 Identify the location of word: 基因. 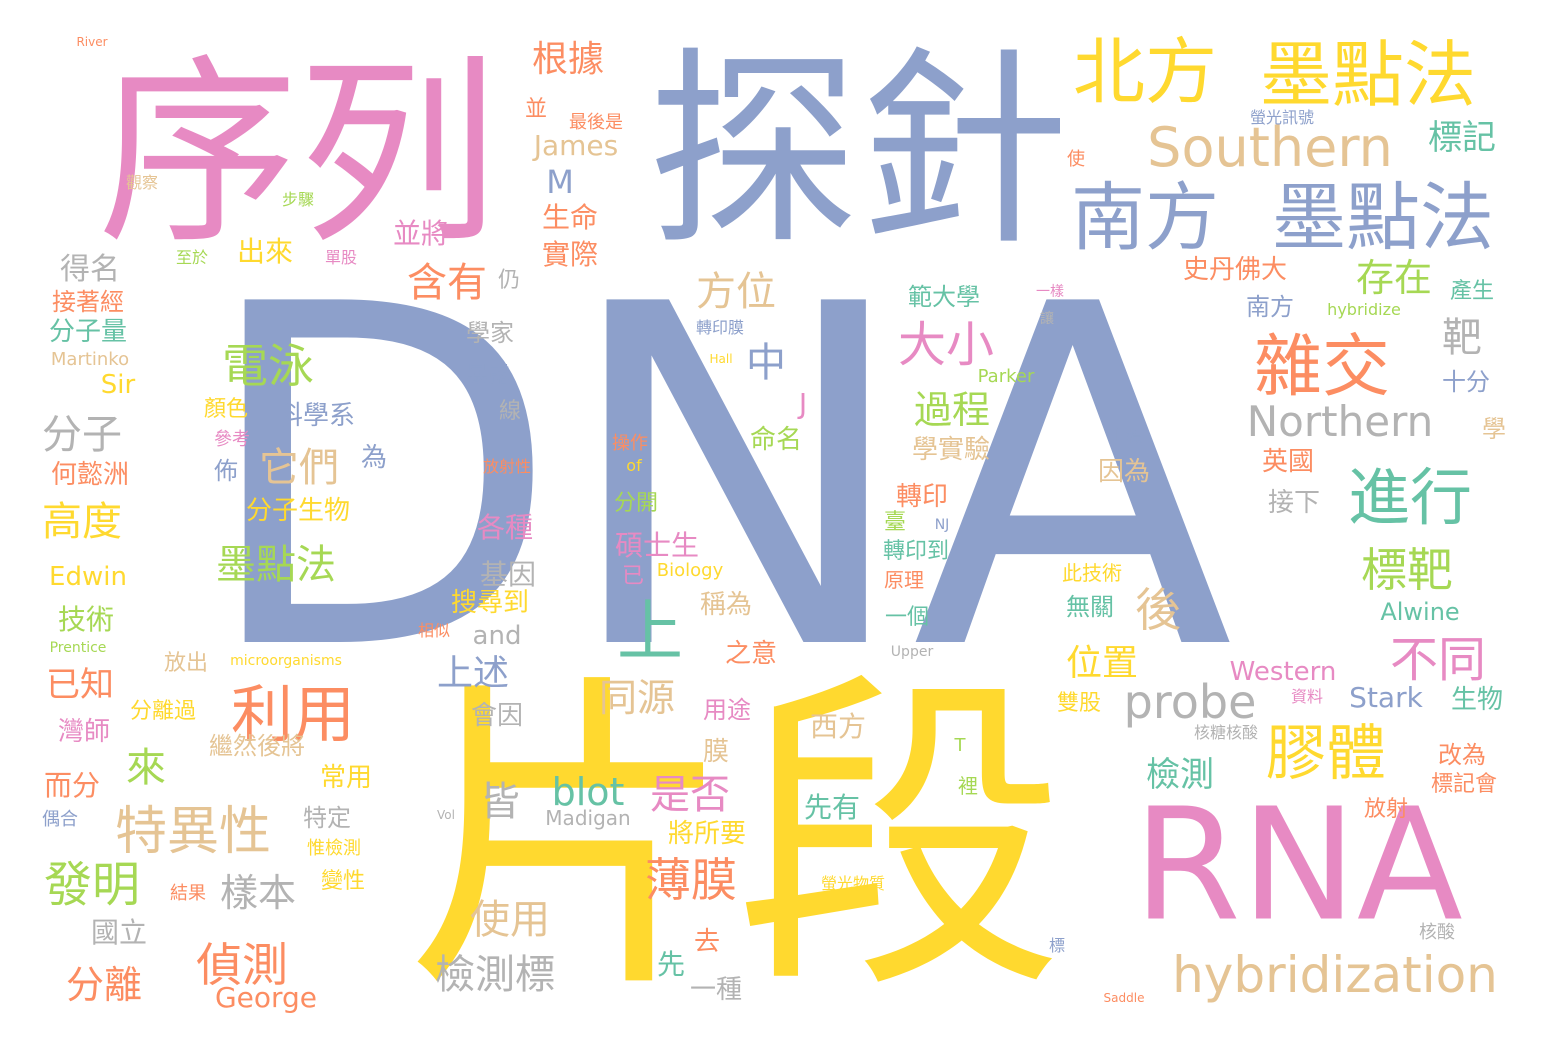
(508, 574).